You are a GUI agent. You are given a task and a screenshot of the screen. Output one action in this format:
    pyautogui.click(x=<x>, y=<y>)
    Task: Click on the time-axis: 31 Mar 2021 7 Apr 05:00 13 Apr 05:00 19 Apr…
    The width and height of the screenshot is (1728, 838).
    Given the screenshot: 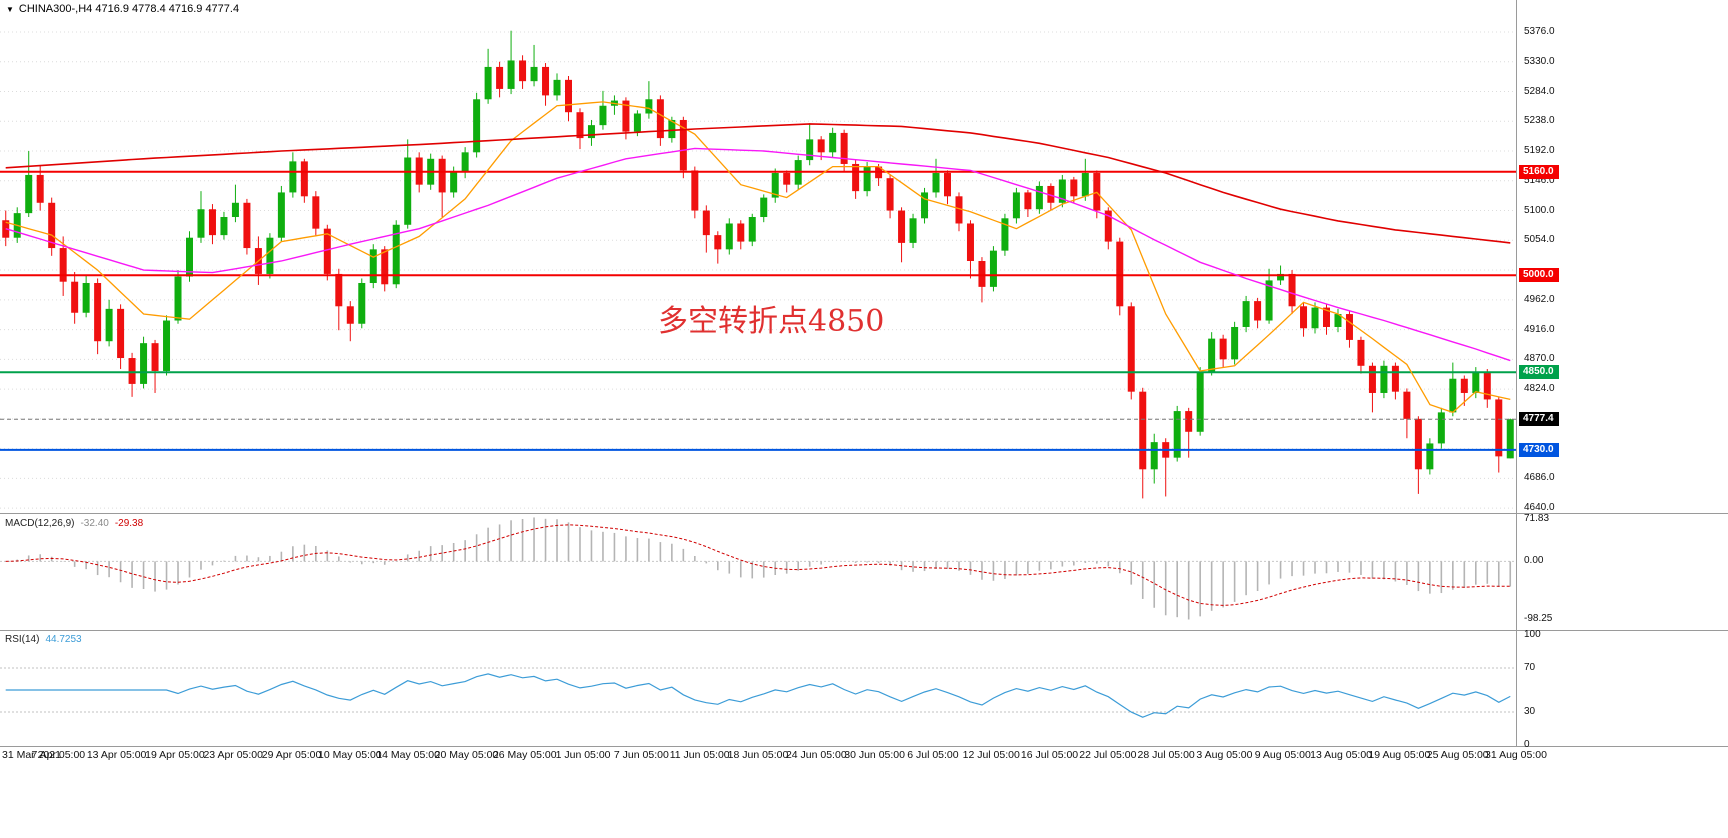 What is the action you would take?
    pyautogui.click(x=864, y=757)
    